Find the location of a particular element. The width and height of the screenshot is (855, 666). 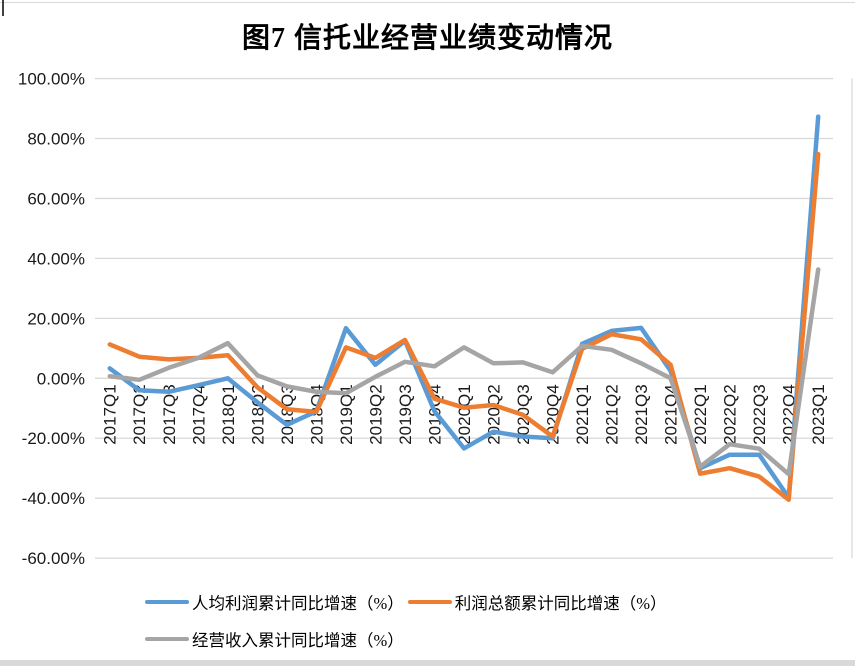

top-divider-line is located at coordinates (427, 2).